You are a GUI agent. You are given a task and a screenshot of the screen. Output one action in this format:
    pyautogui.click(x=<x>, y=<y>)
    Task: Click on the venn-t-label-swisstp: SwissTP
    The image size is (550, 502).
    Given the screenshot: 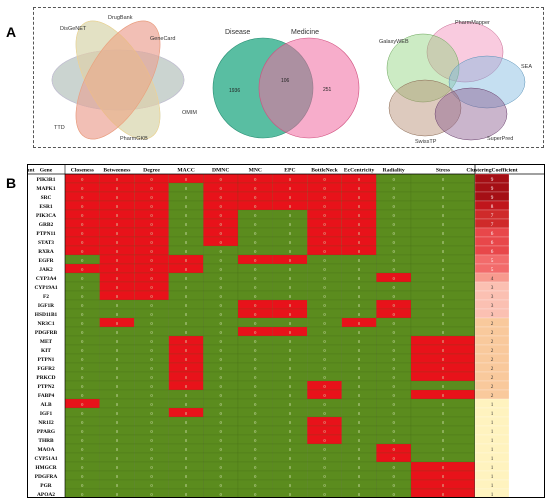 What is the action you would take?
    pyautogui.click(x=426, y=142)
    